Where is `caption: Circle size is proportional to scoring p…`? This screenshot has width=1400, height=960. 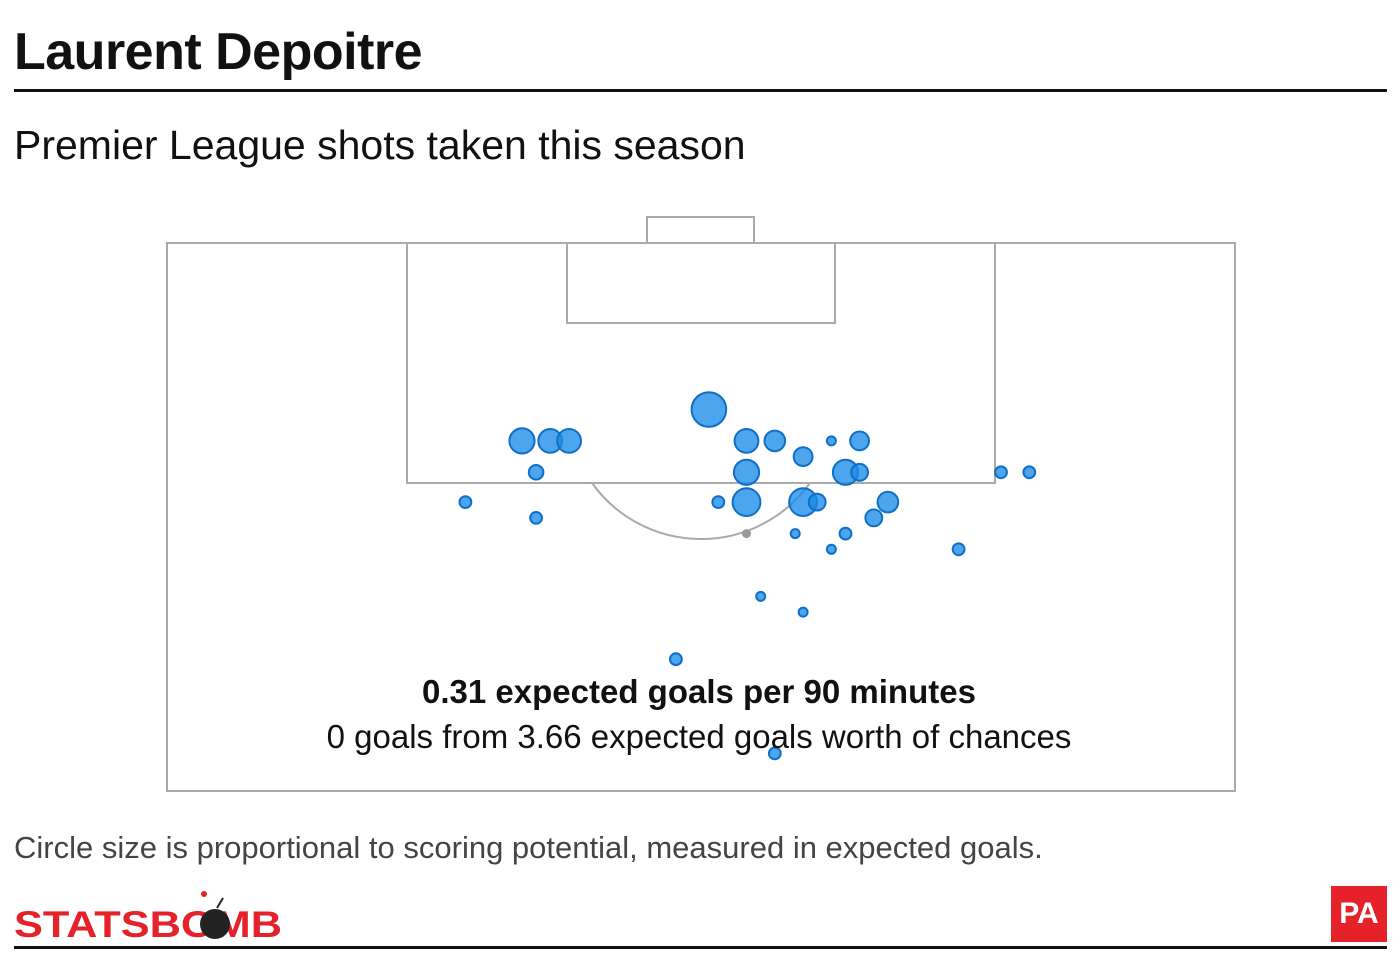 caption: Circle size is proportional to scoring p… is located at coordinates (528, 847).